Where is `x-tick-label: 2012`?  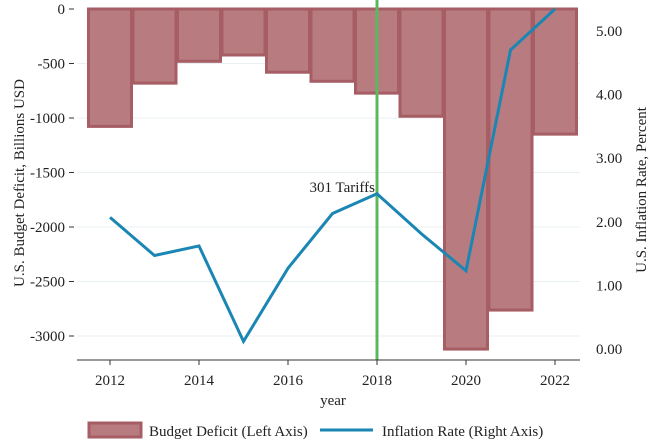
x-tick-label: 2012 is located at coordinates (110, 381).